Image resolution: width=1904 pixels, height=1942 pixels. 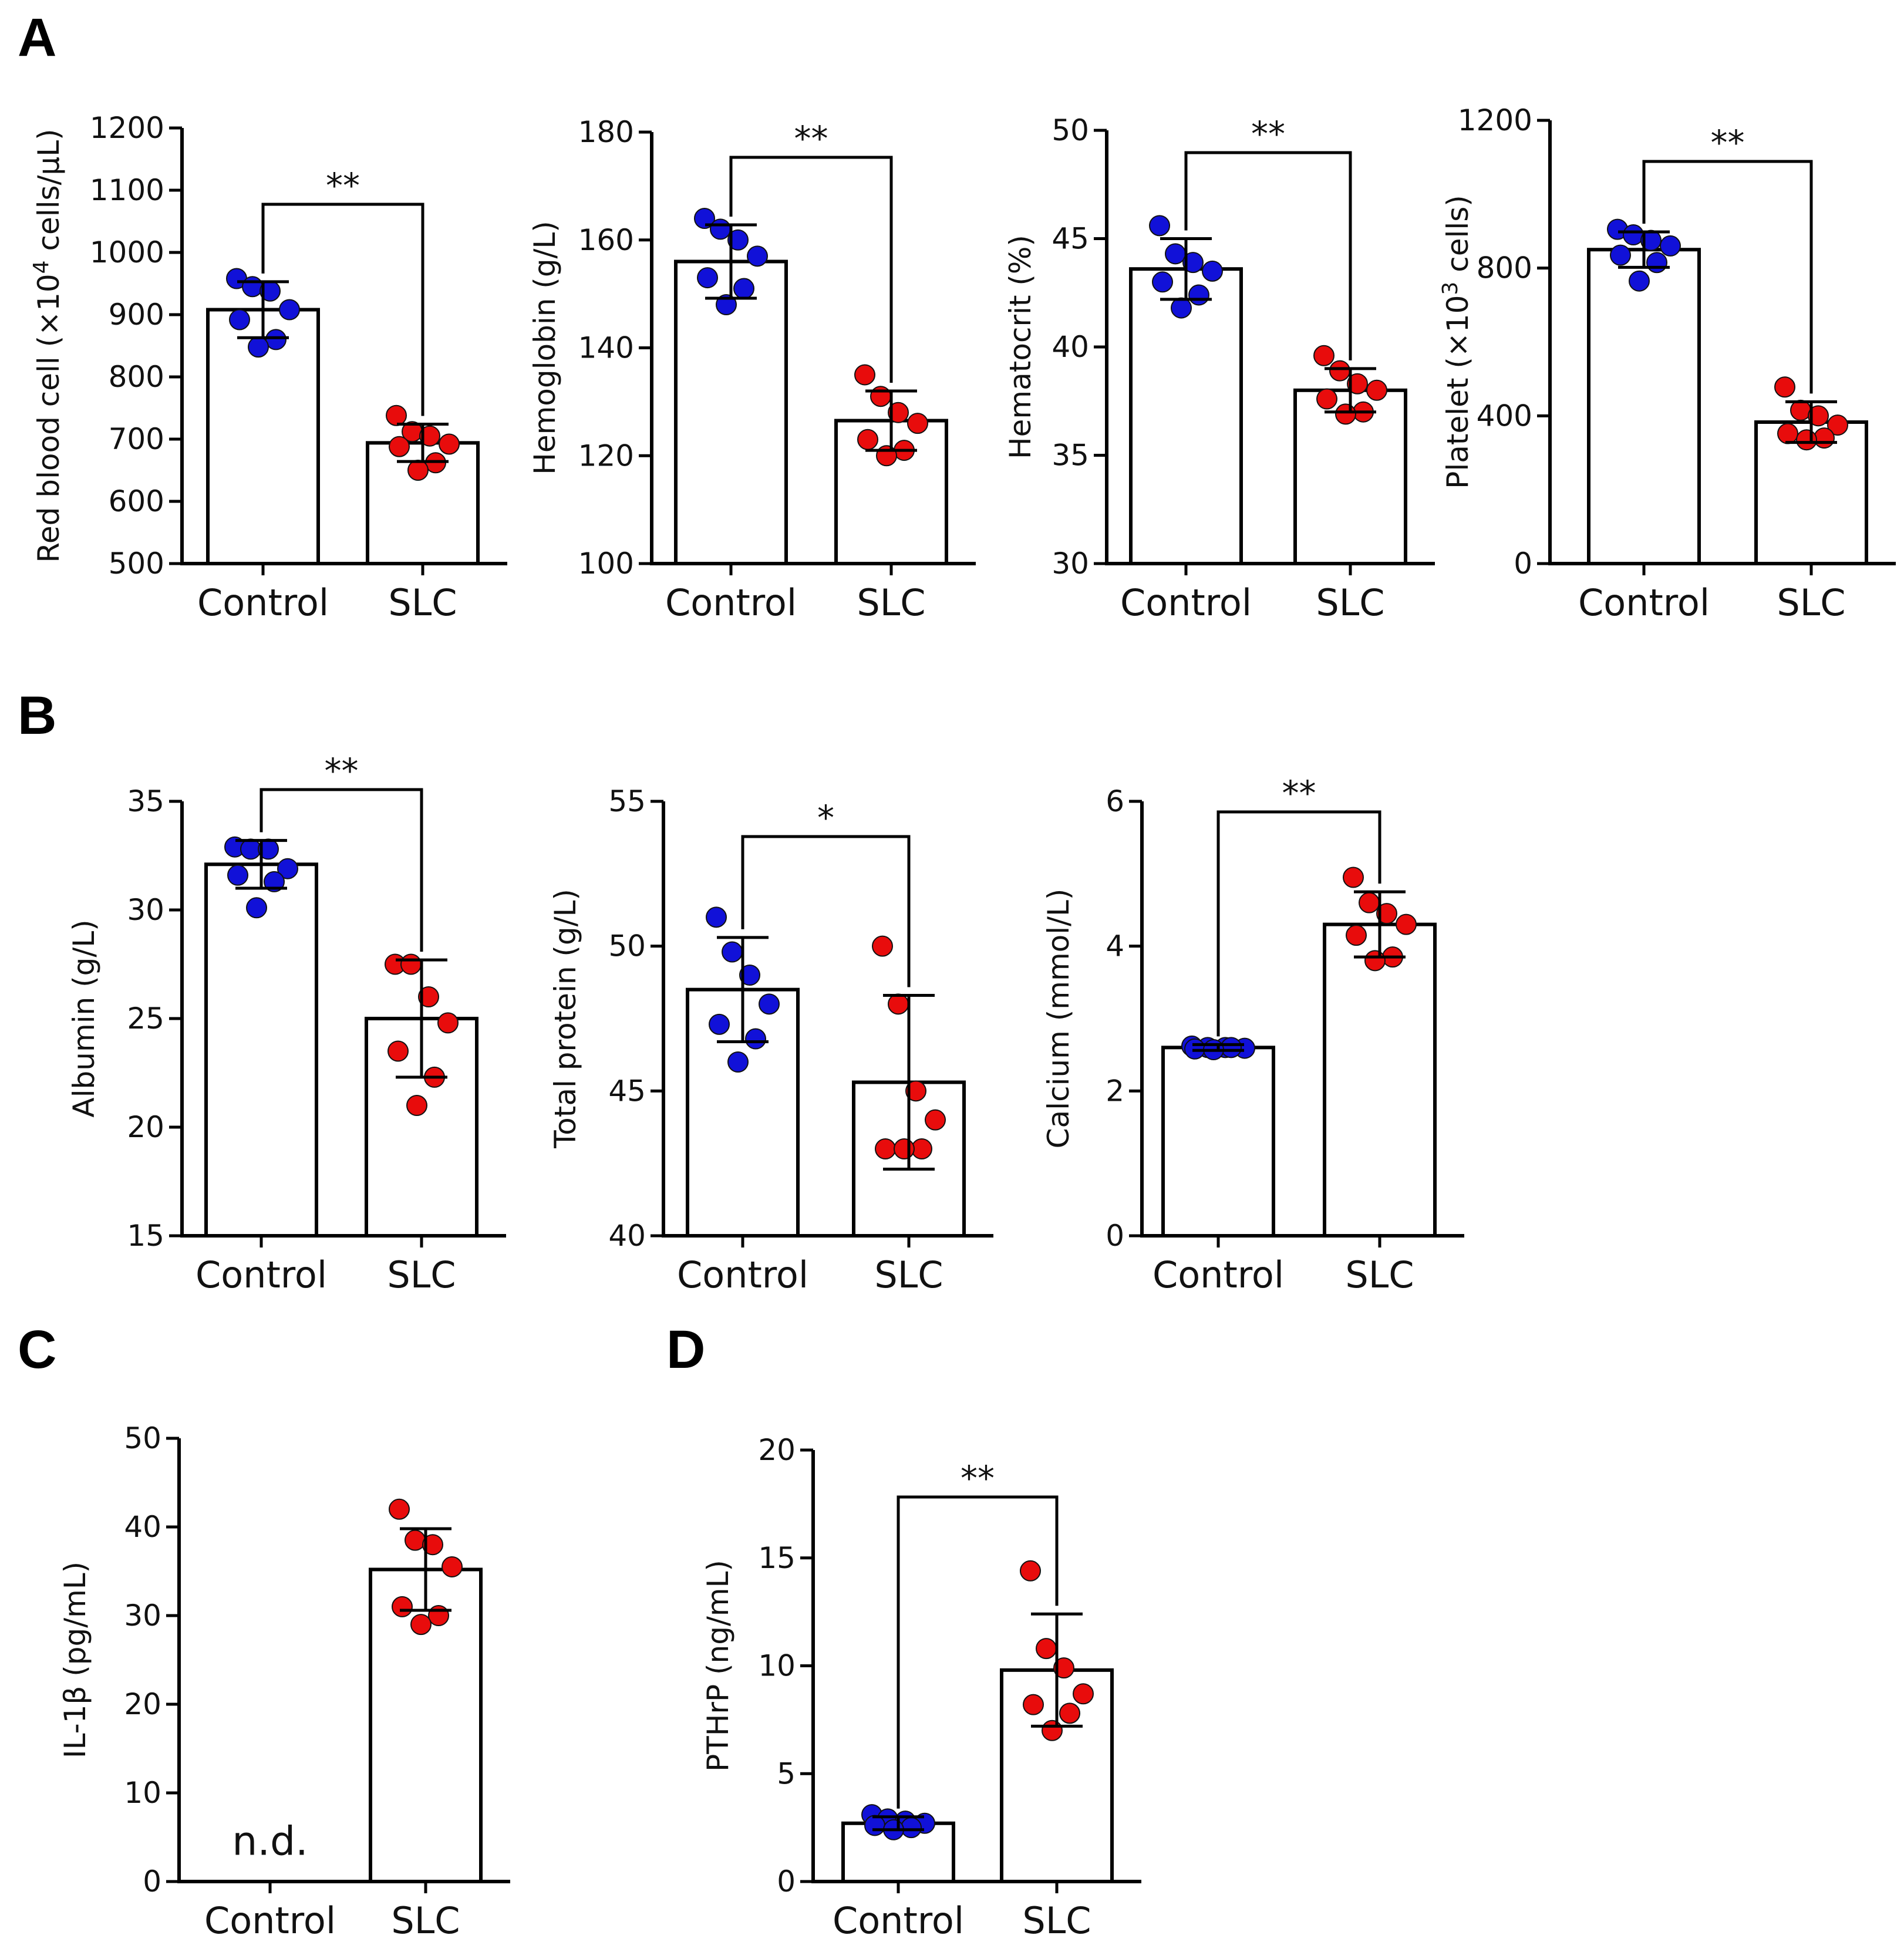 What do you see at coordinates (127, 190) in the screenshot?
I see `y-tick-label: 1100` at bounding box center [127, 190].